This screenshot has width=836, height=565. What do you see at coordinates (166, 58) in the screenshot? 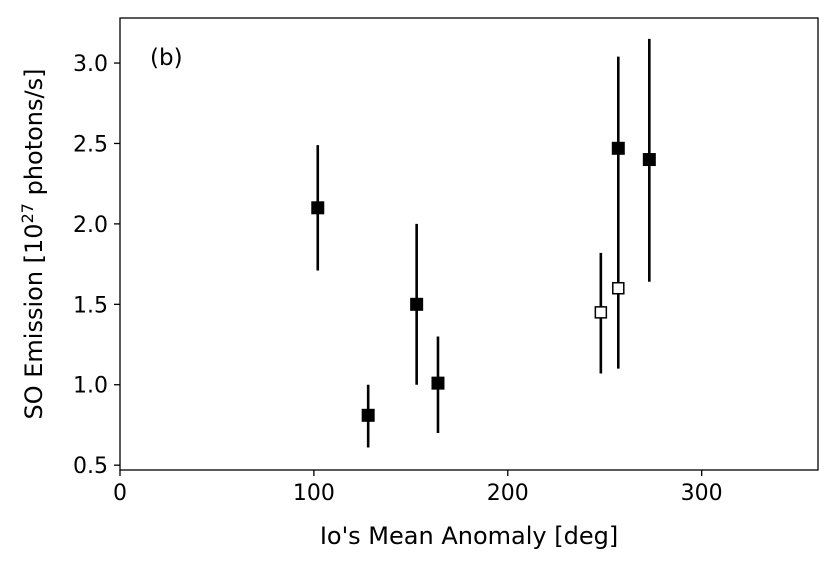
I see `panel-label: (b)` at bounding box center [166, 58].